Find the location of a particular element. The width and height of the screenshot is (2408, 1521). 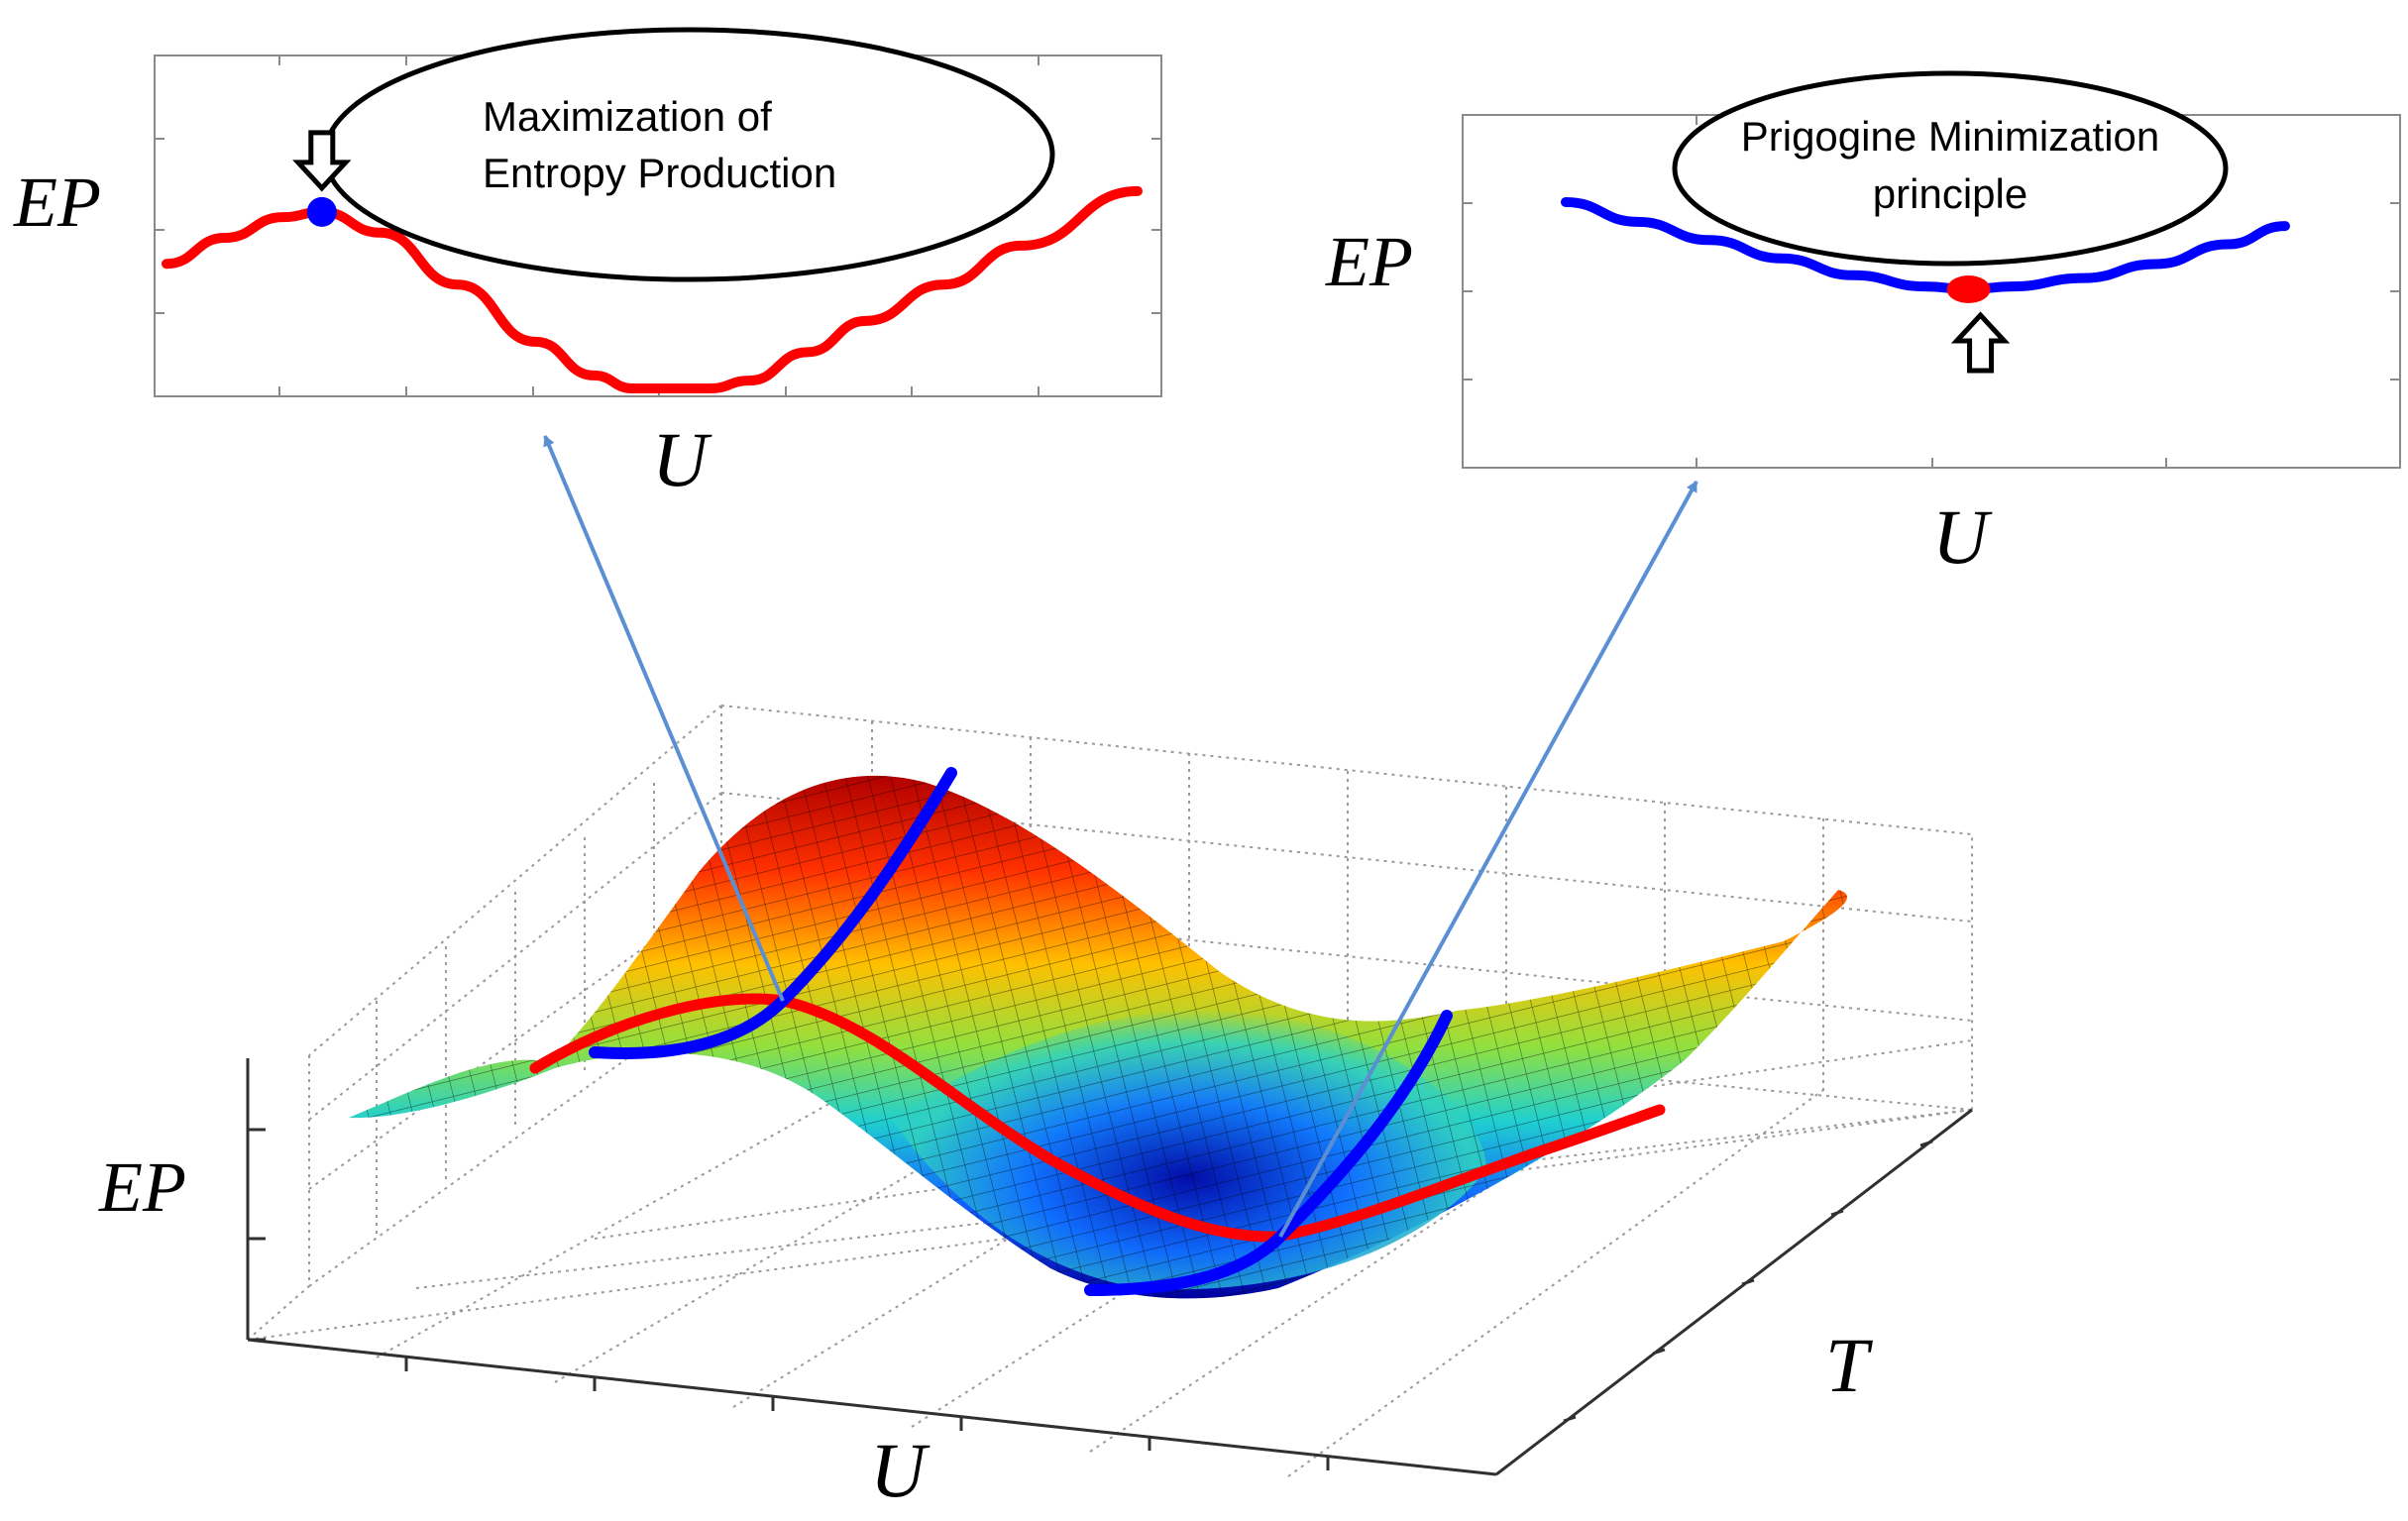

inset-min-chart: Prigogine Minimization principle EP U is located at coordinates (1863, 325).